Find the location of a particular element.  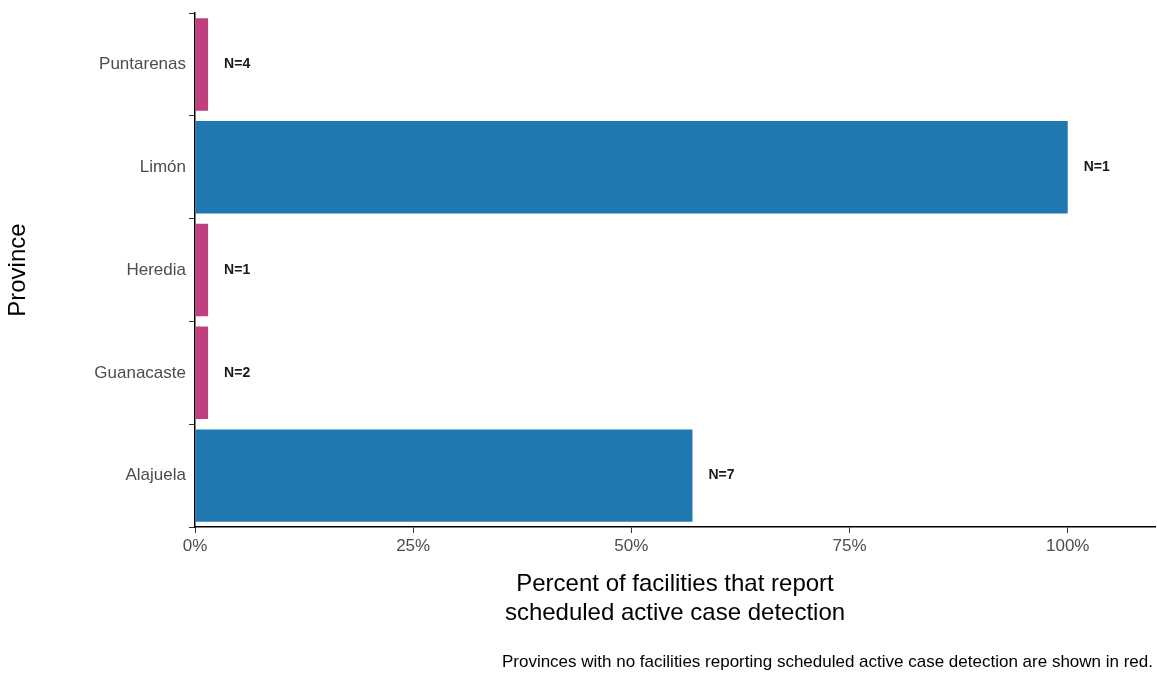

y-tick-label: Heredia is located at coordinates (156, 269).